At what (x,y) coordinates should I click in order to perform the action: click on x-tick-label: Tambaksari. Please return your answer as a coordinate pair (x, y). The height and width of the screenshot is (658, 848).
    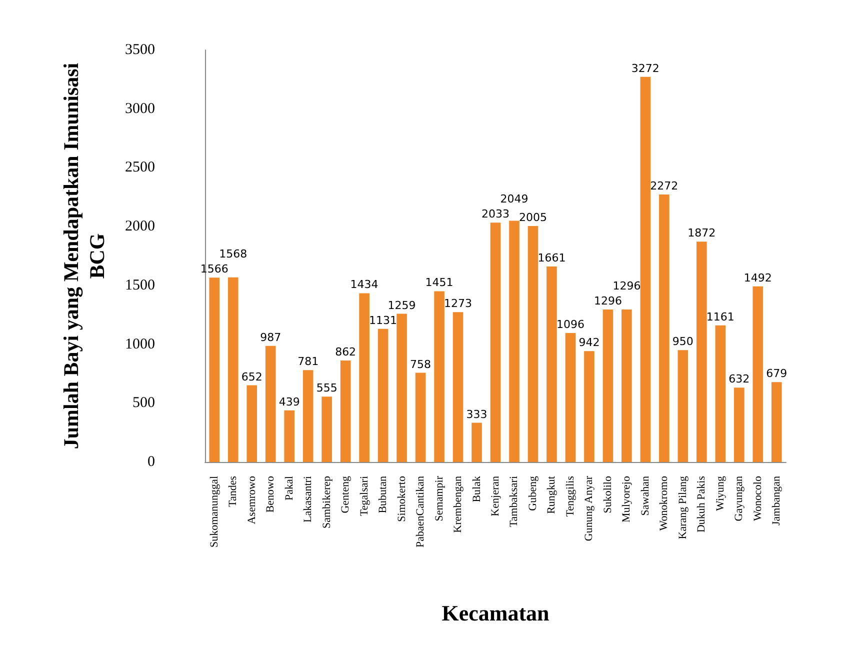
    Looking at the image, I should click on (514, 502).